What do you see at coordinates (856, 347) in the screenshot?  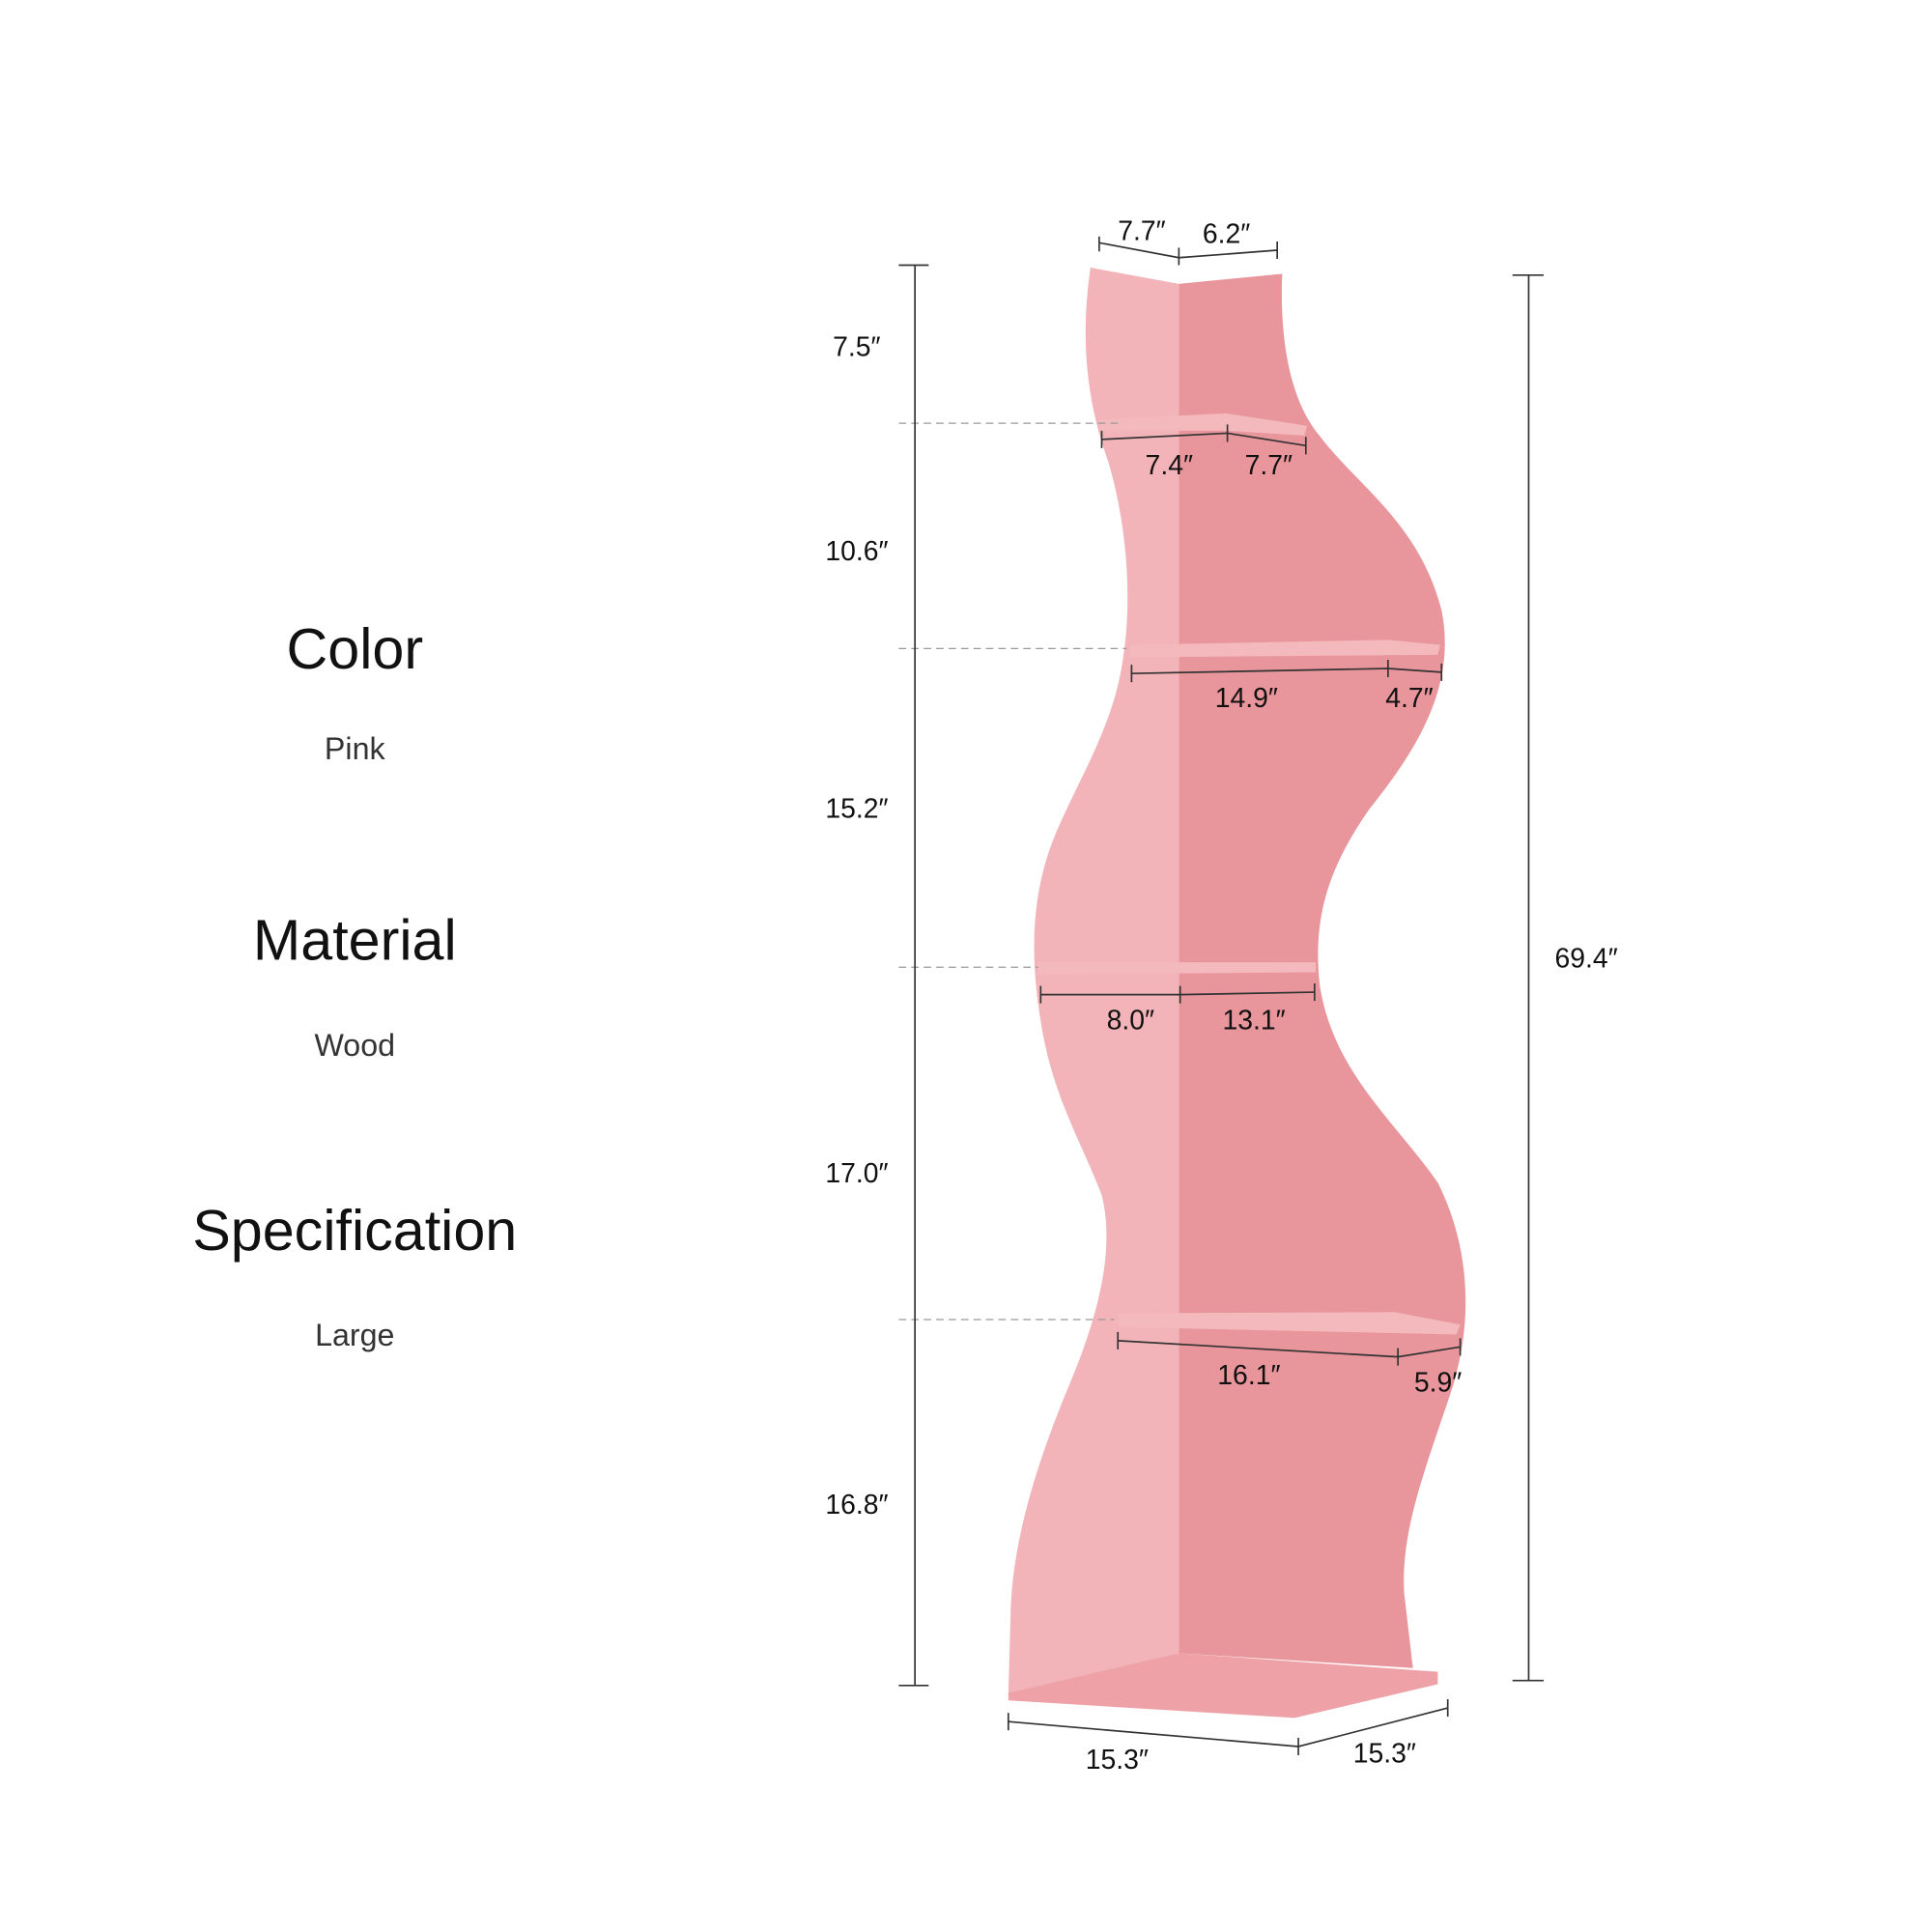 I see `dim-height-1: 7.5″` at bounding box center [856, 347].